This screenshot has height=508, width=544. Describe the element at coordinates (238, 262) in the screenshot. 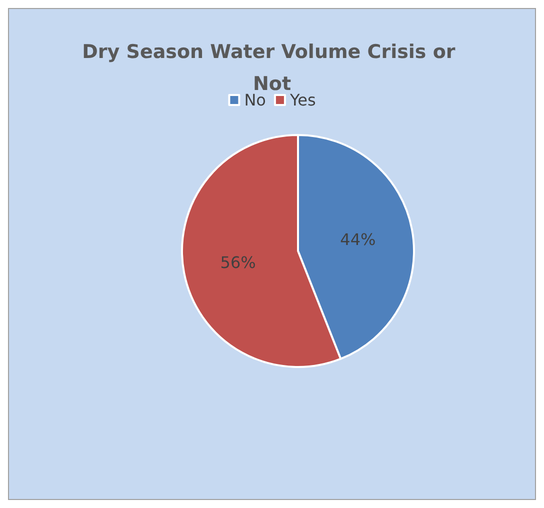

I see `data-label: 56%` at that location.